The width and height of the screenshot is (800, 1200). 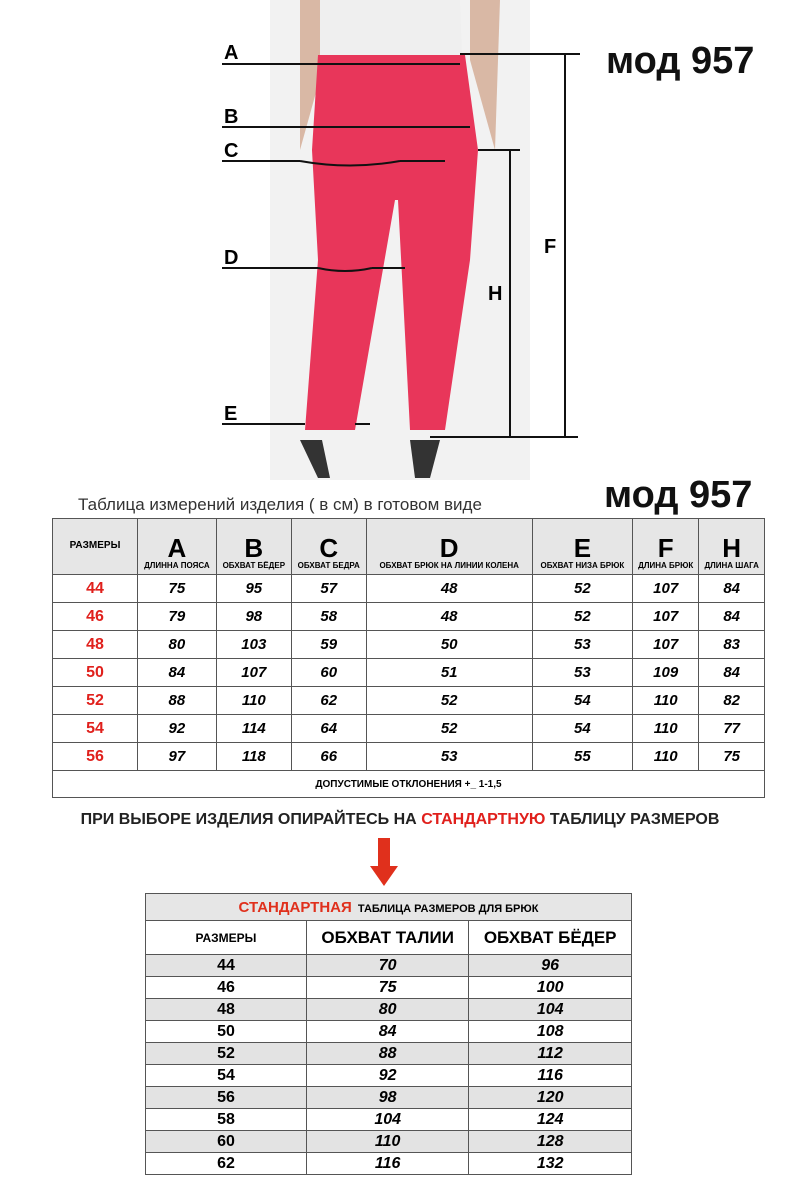 What do you see at coordinates (582, 672) in the screenshot?
I see `value-cell: 53` at bounding box center [582, 672].